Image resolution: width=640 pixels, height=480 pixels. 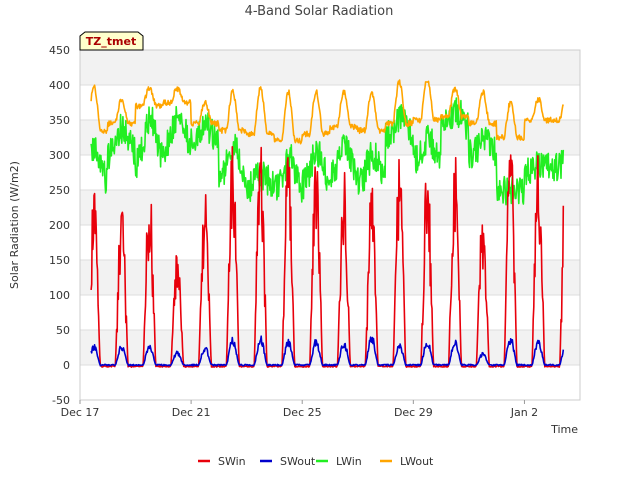 What do you see at coordinates (61, 400) in the screenshot?
I see `y-tick-label: -50` at bounding box center [61, 400].